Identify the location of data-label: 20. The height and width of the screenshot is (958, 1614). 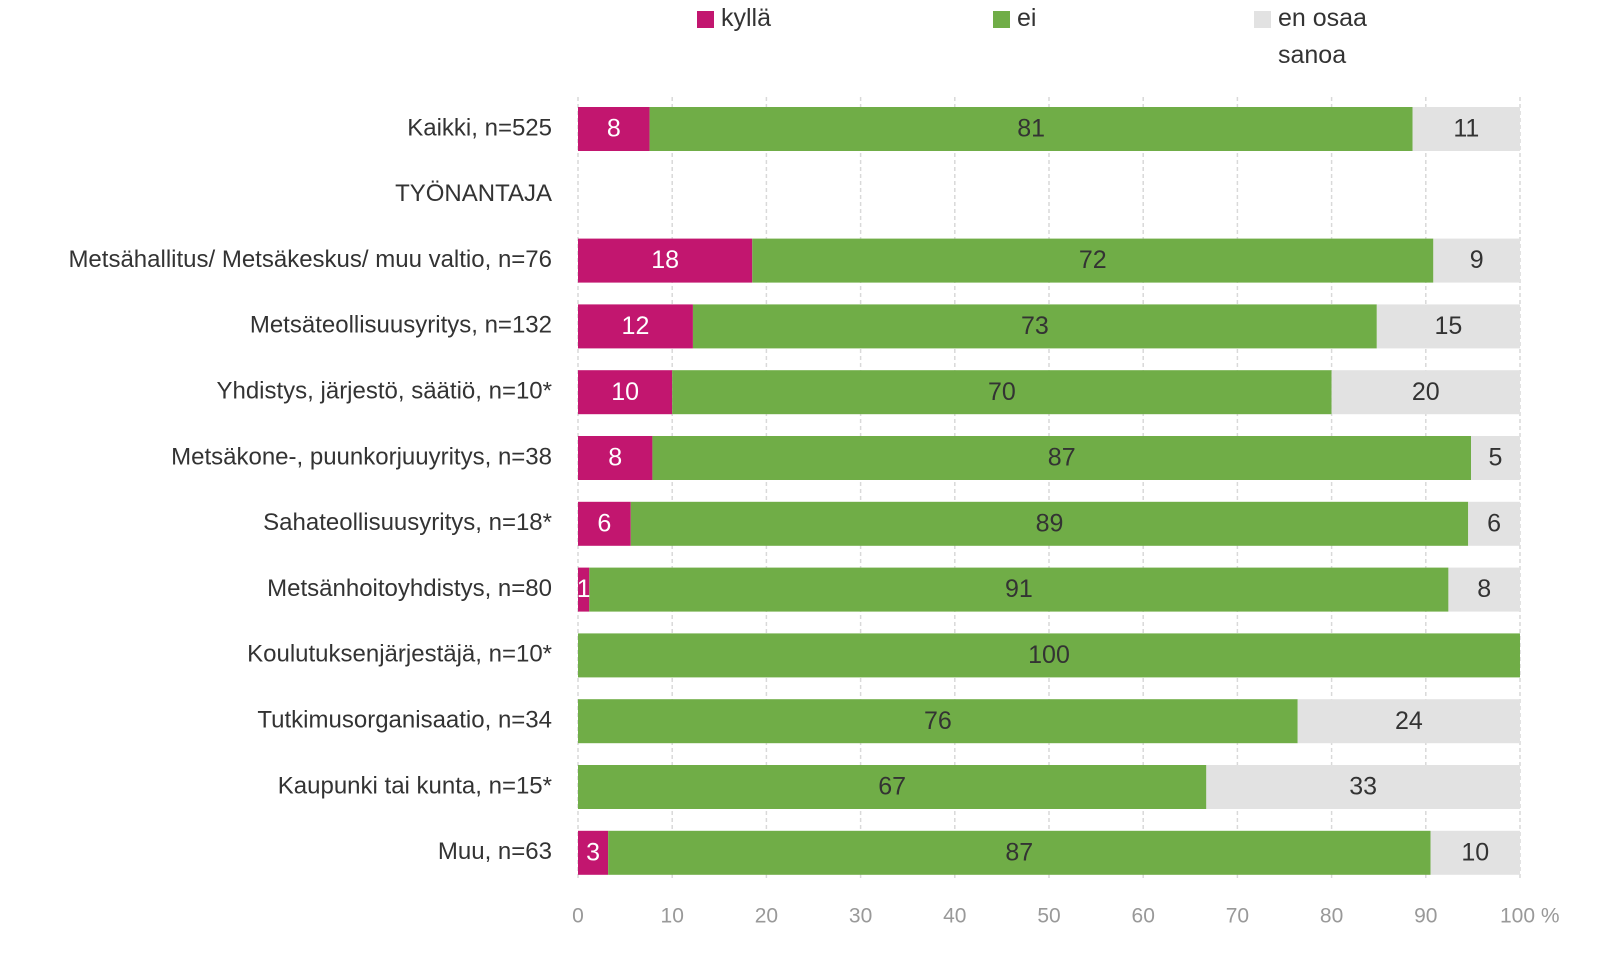
(1426, 392).